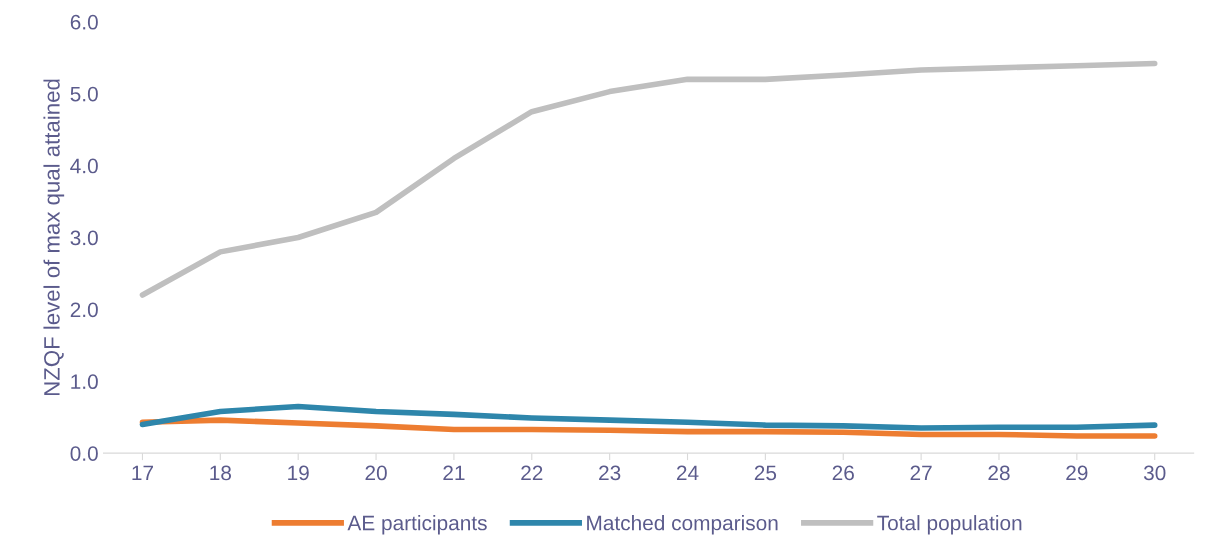  What do you see at coordinates (84, 238) in the screenshot?
I see `y-tick-label: 3.0` at bounding box center [84, 238].